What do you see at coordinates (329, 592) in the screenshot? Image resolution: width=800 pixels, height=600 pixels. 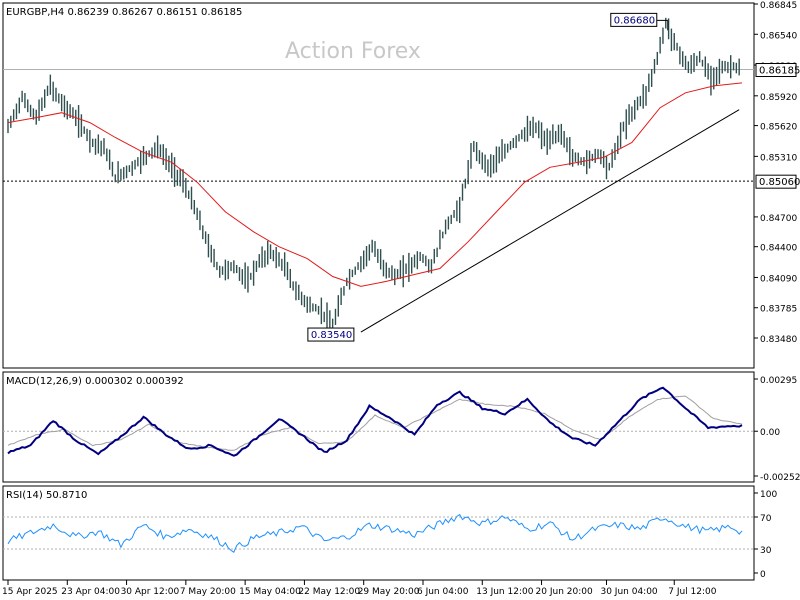 I see `time-tick-label: 22 May 12:00` at bounding box center [329, 592].